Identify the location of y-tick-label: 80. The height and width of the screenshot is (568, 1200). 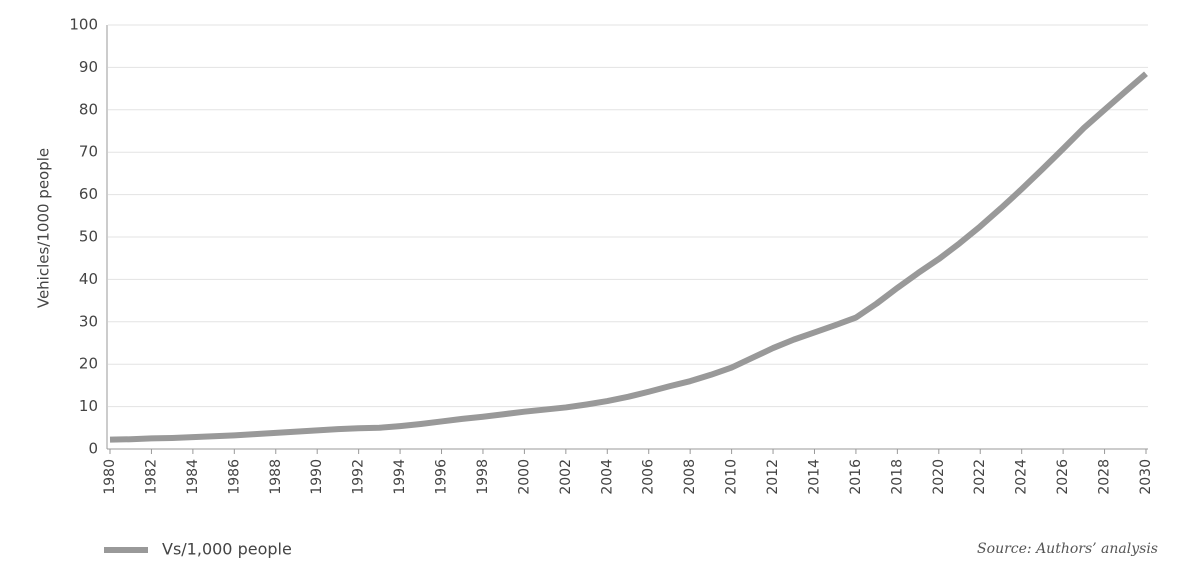
(88, 109).